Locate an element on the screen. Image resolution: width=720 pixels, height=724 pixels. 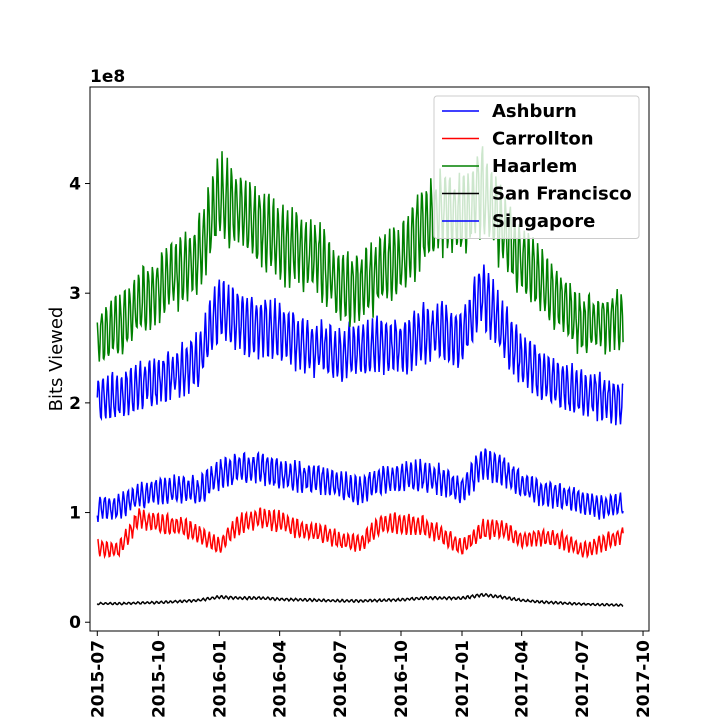
y-tick-label: 1 is located at coordinates (75, 514).